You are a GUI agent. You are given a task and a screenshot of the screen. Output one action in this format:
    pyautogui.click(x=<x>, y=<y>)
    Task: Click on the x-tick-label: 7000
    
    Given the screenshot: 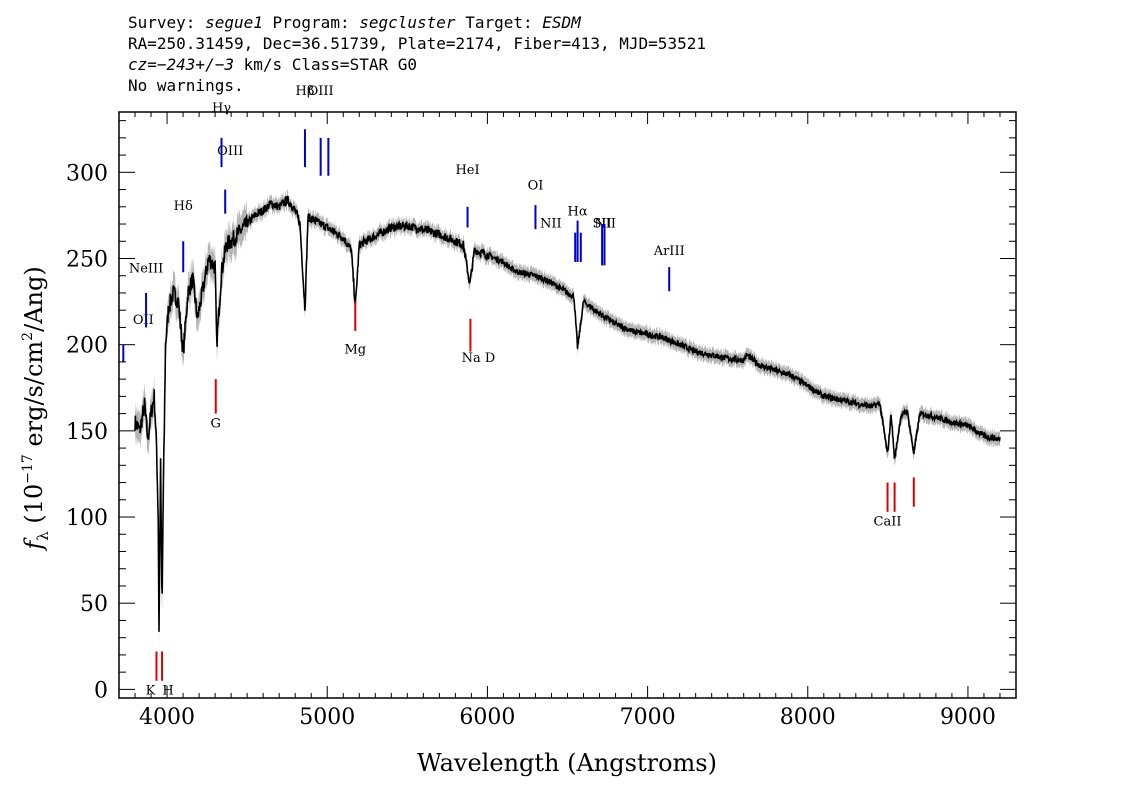 What is the action you would take?
    pyautogui.click(x=648, y=717)
    